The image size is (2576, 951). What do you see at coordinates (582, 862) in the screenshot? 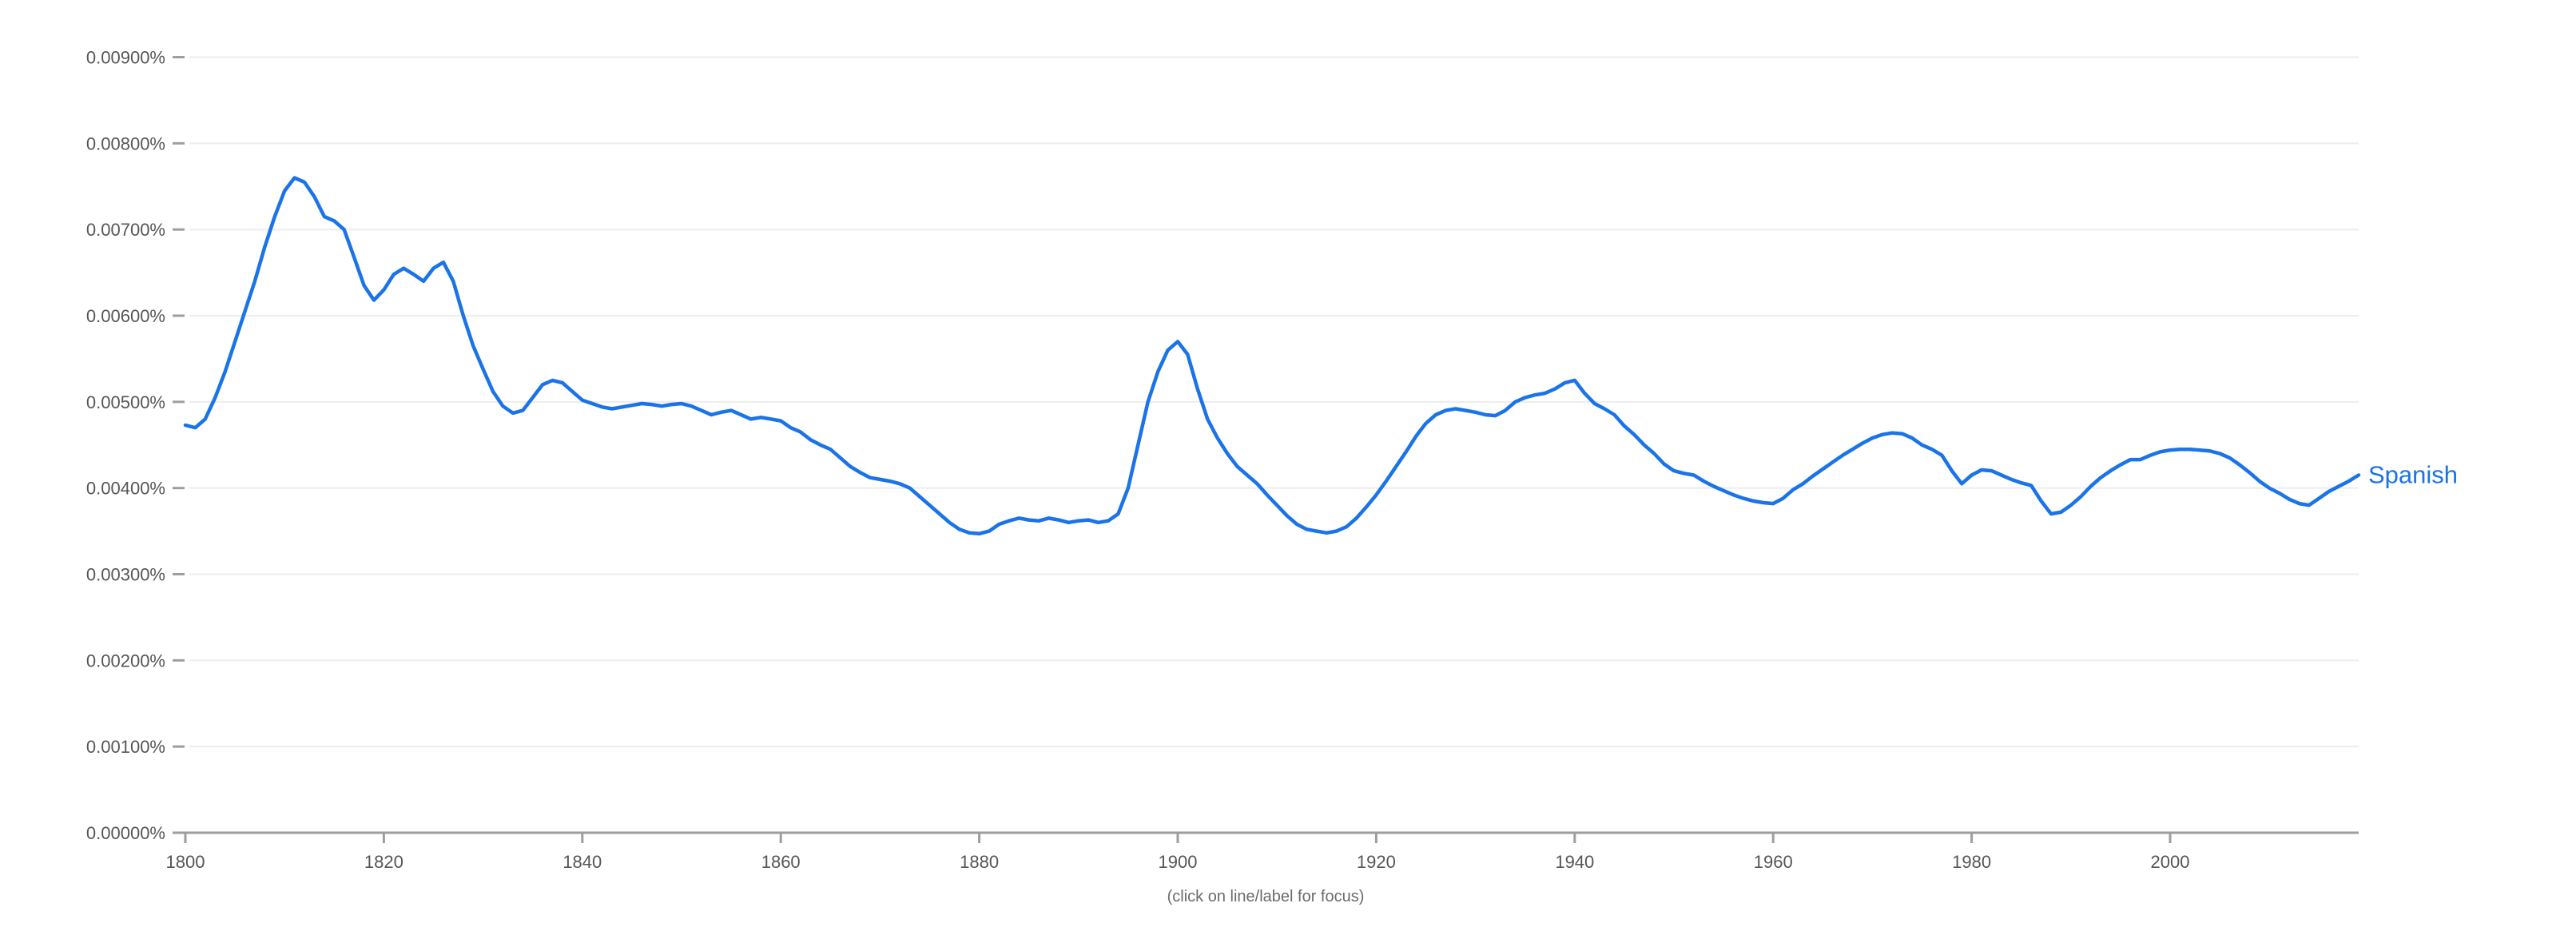
I see `x-axis-label: 1840` at bounding box center [582, 862].